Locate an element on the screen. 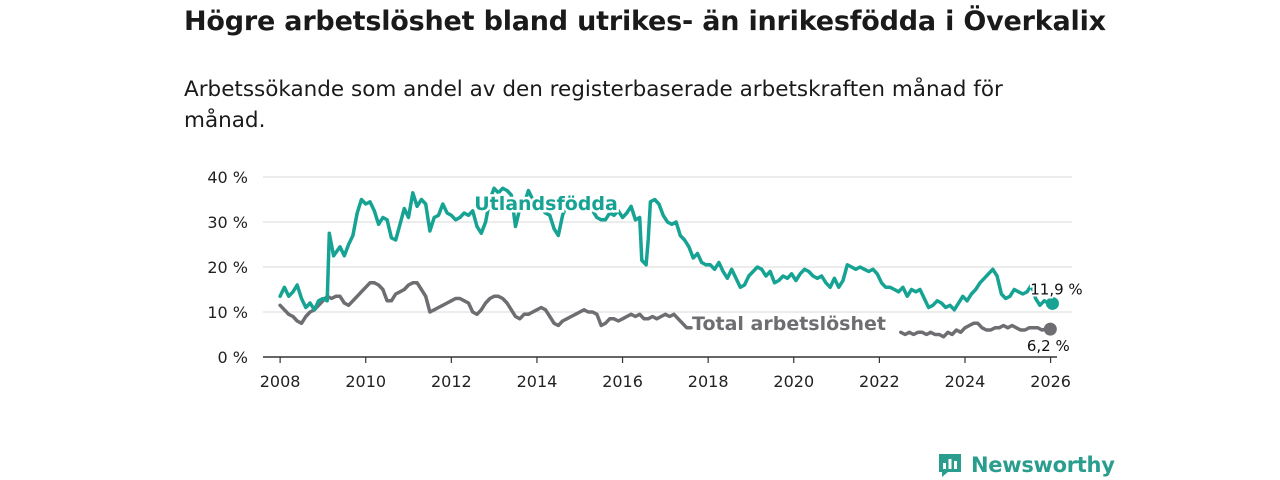 The width and height of the screenshot is (1280, 480). x-tick-label: 2026 is located at coordinates (1050, 381).